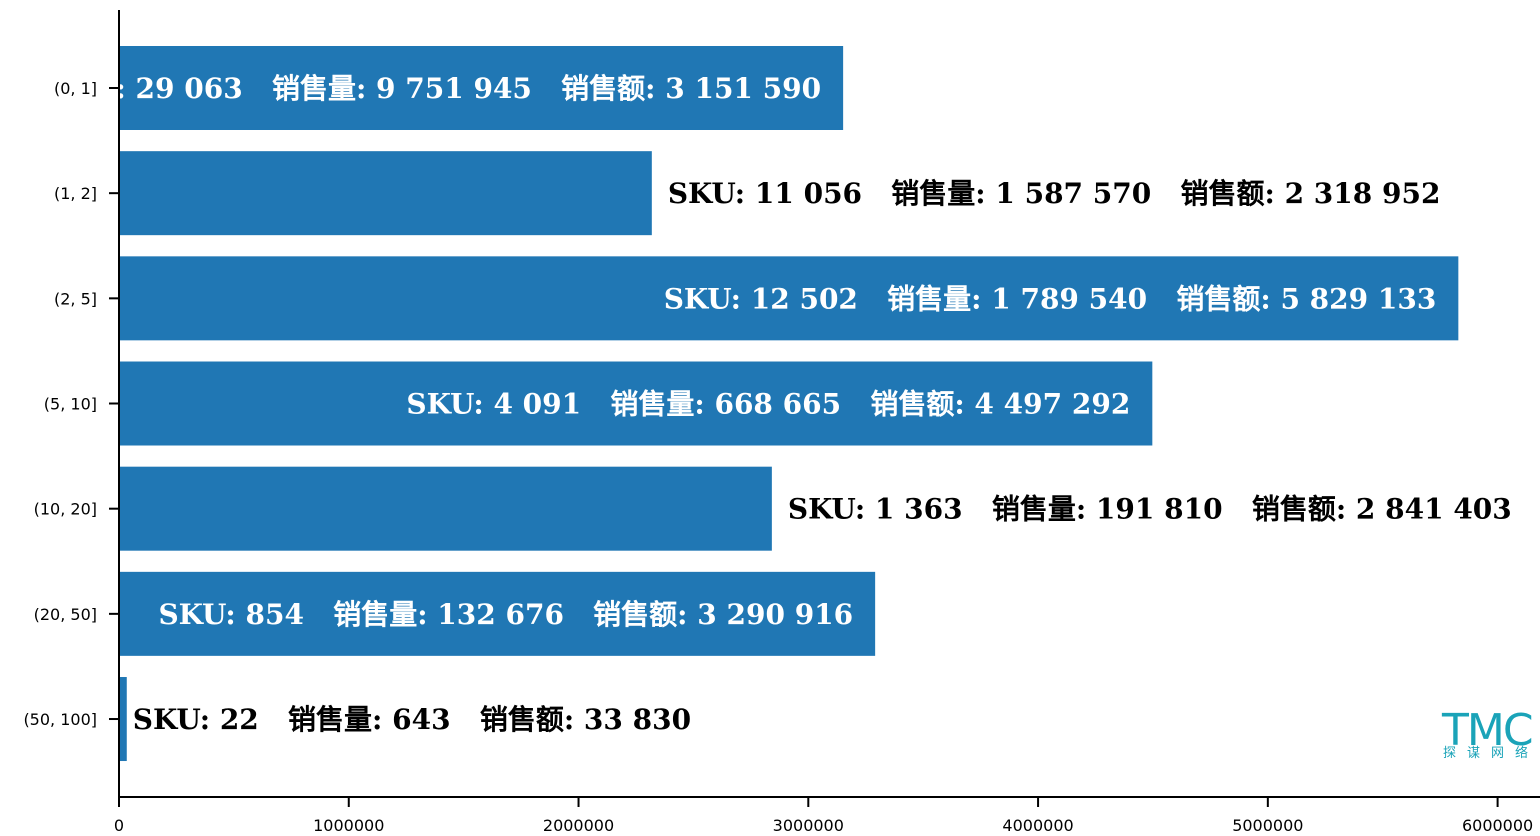  Describe the element at coordinates (412, 719) in the screenshot. I see `bar-data-label: SKU: 22 销售量: 643 销售额: 33 830` at that location.